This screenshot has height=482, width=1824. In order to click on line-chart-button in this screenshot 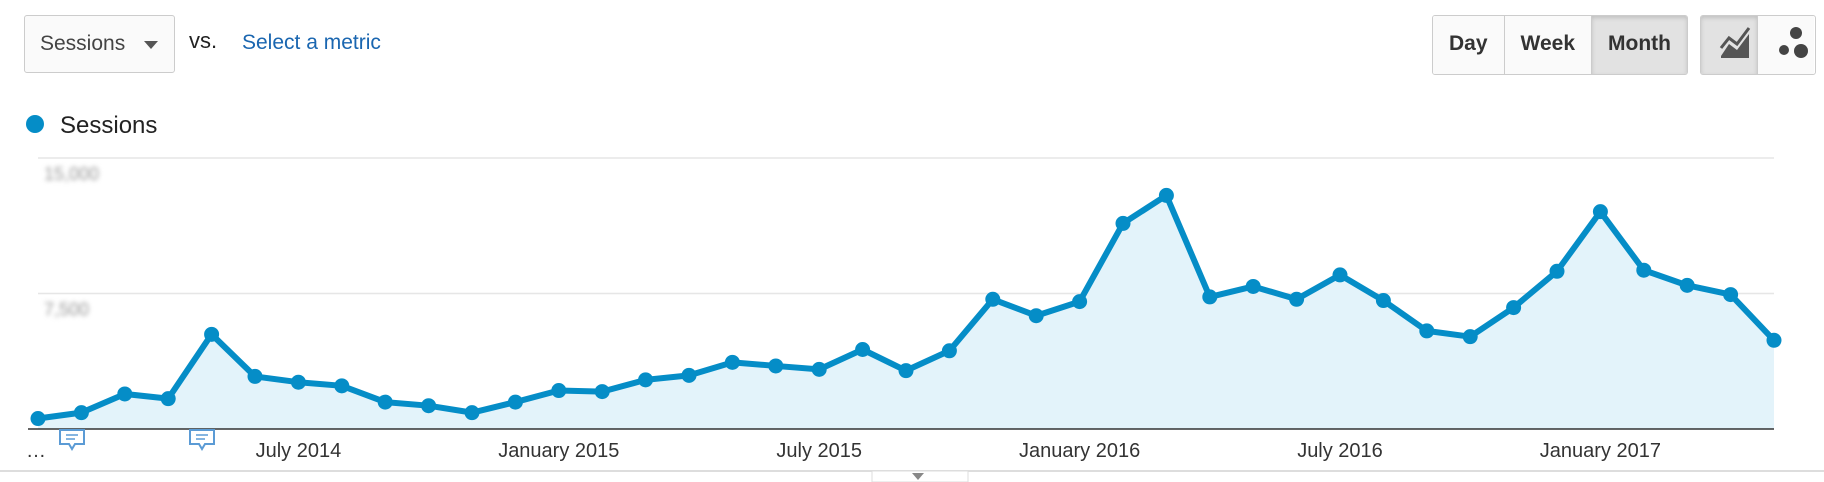, I will do `click(1729, 45)`.